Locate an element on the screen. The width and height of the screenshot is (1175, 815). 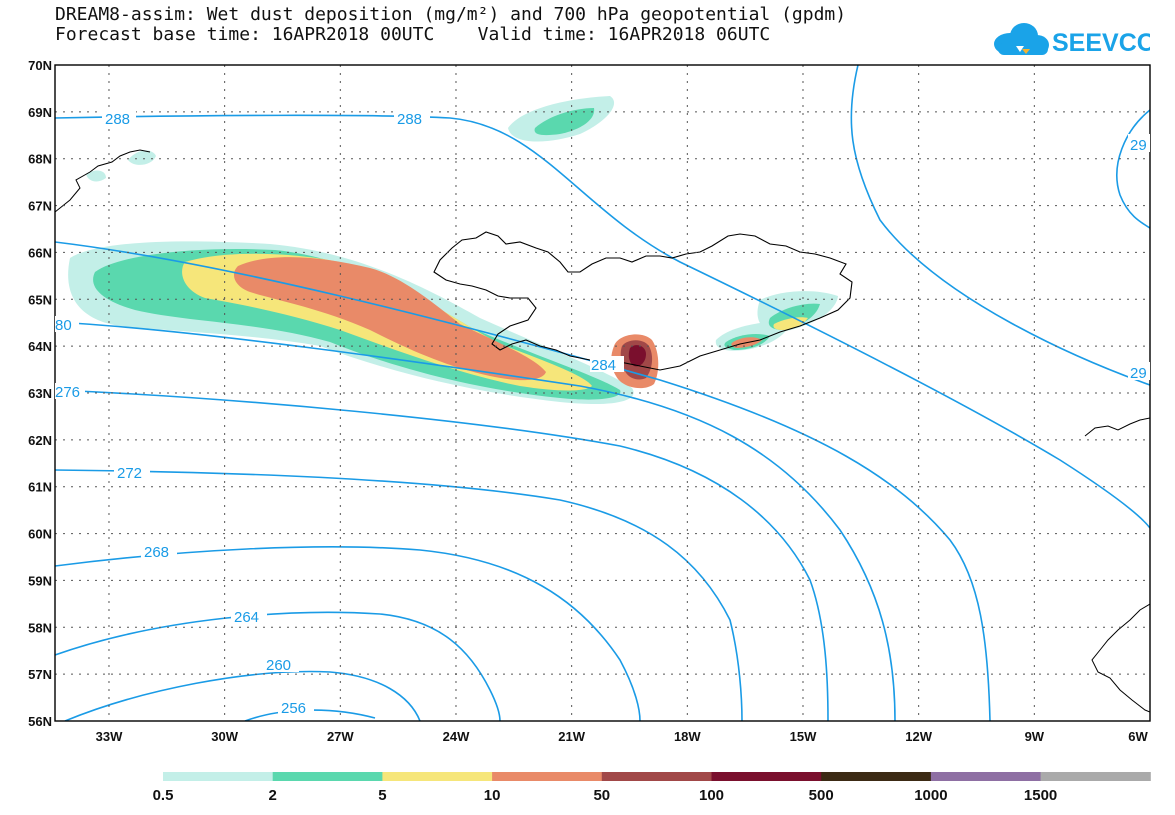
latitude-tick-label: 59N is located at coordinates (40, 580).